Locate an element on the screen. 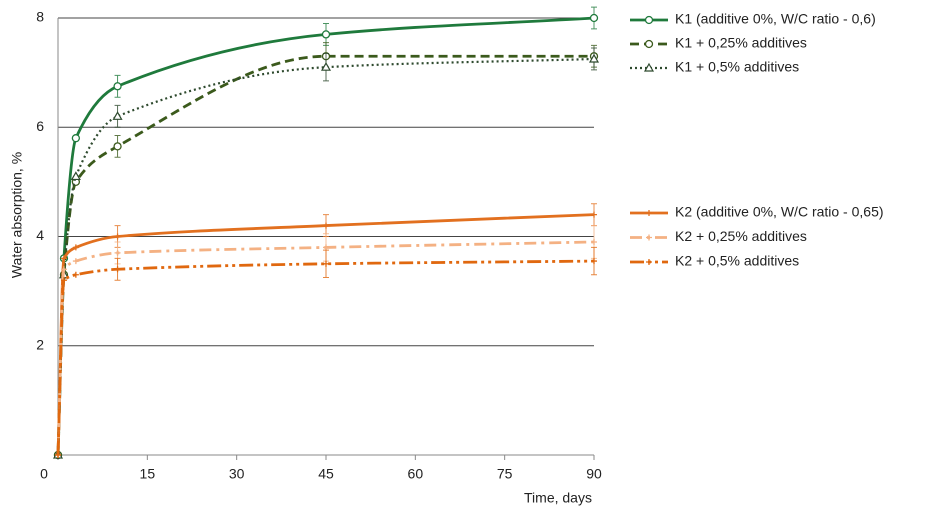 The height and width of the screenshot is (512, 931). legend-label: K1 (additive 0%, W/C ratio - 0,6) is located at coordinates (775, 19).